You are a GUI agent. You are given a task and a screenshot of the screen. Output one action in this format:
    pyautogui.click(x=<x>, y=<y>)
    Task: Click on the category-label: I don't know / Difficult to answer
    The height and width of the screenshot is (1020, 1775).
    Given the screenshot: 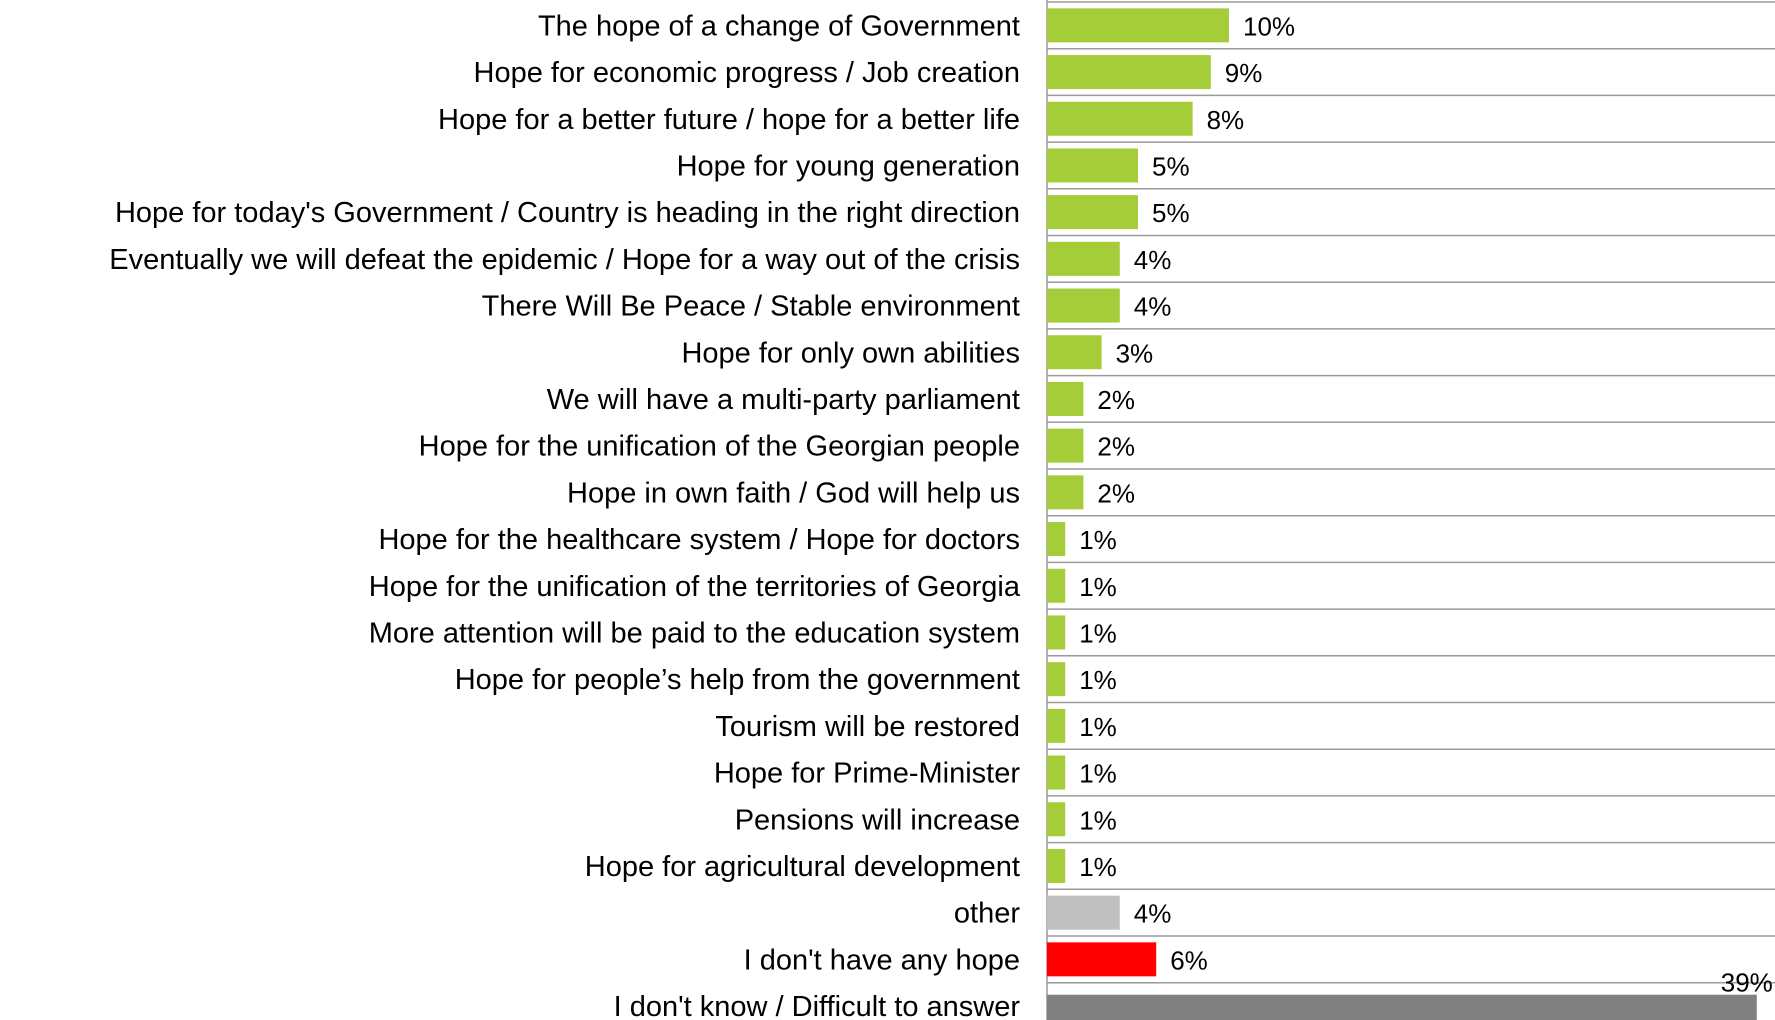 What is the action you would take?
    pyautogui.click(x=817, y=1005)
    